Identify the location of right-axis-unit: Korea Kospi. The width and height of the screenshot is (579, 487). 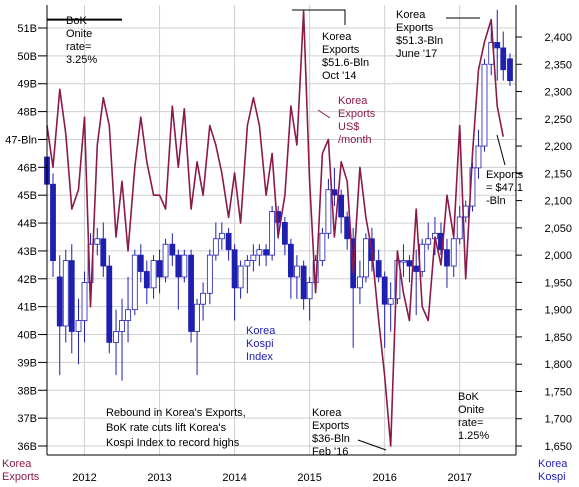
(553, 470).